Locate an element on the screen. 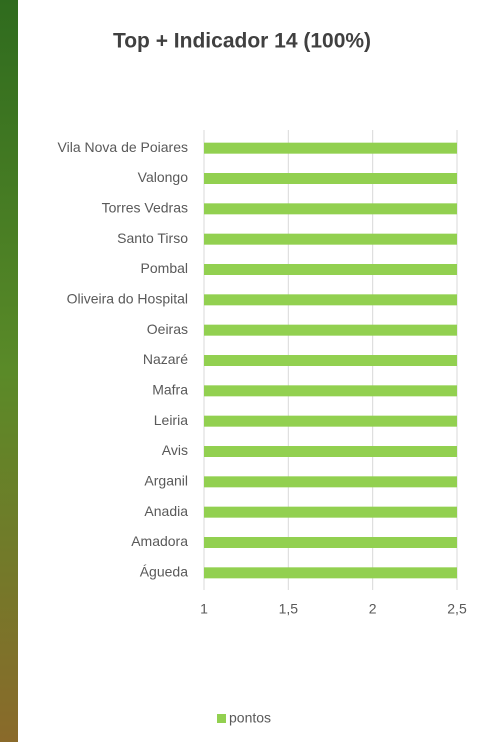 This screenshot has width=478, height=742. x-tick-label: 2,5 is located at coordinates (457, 609).